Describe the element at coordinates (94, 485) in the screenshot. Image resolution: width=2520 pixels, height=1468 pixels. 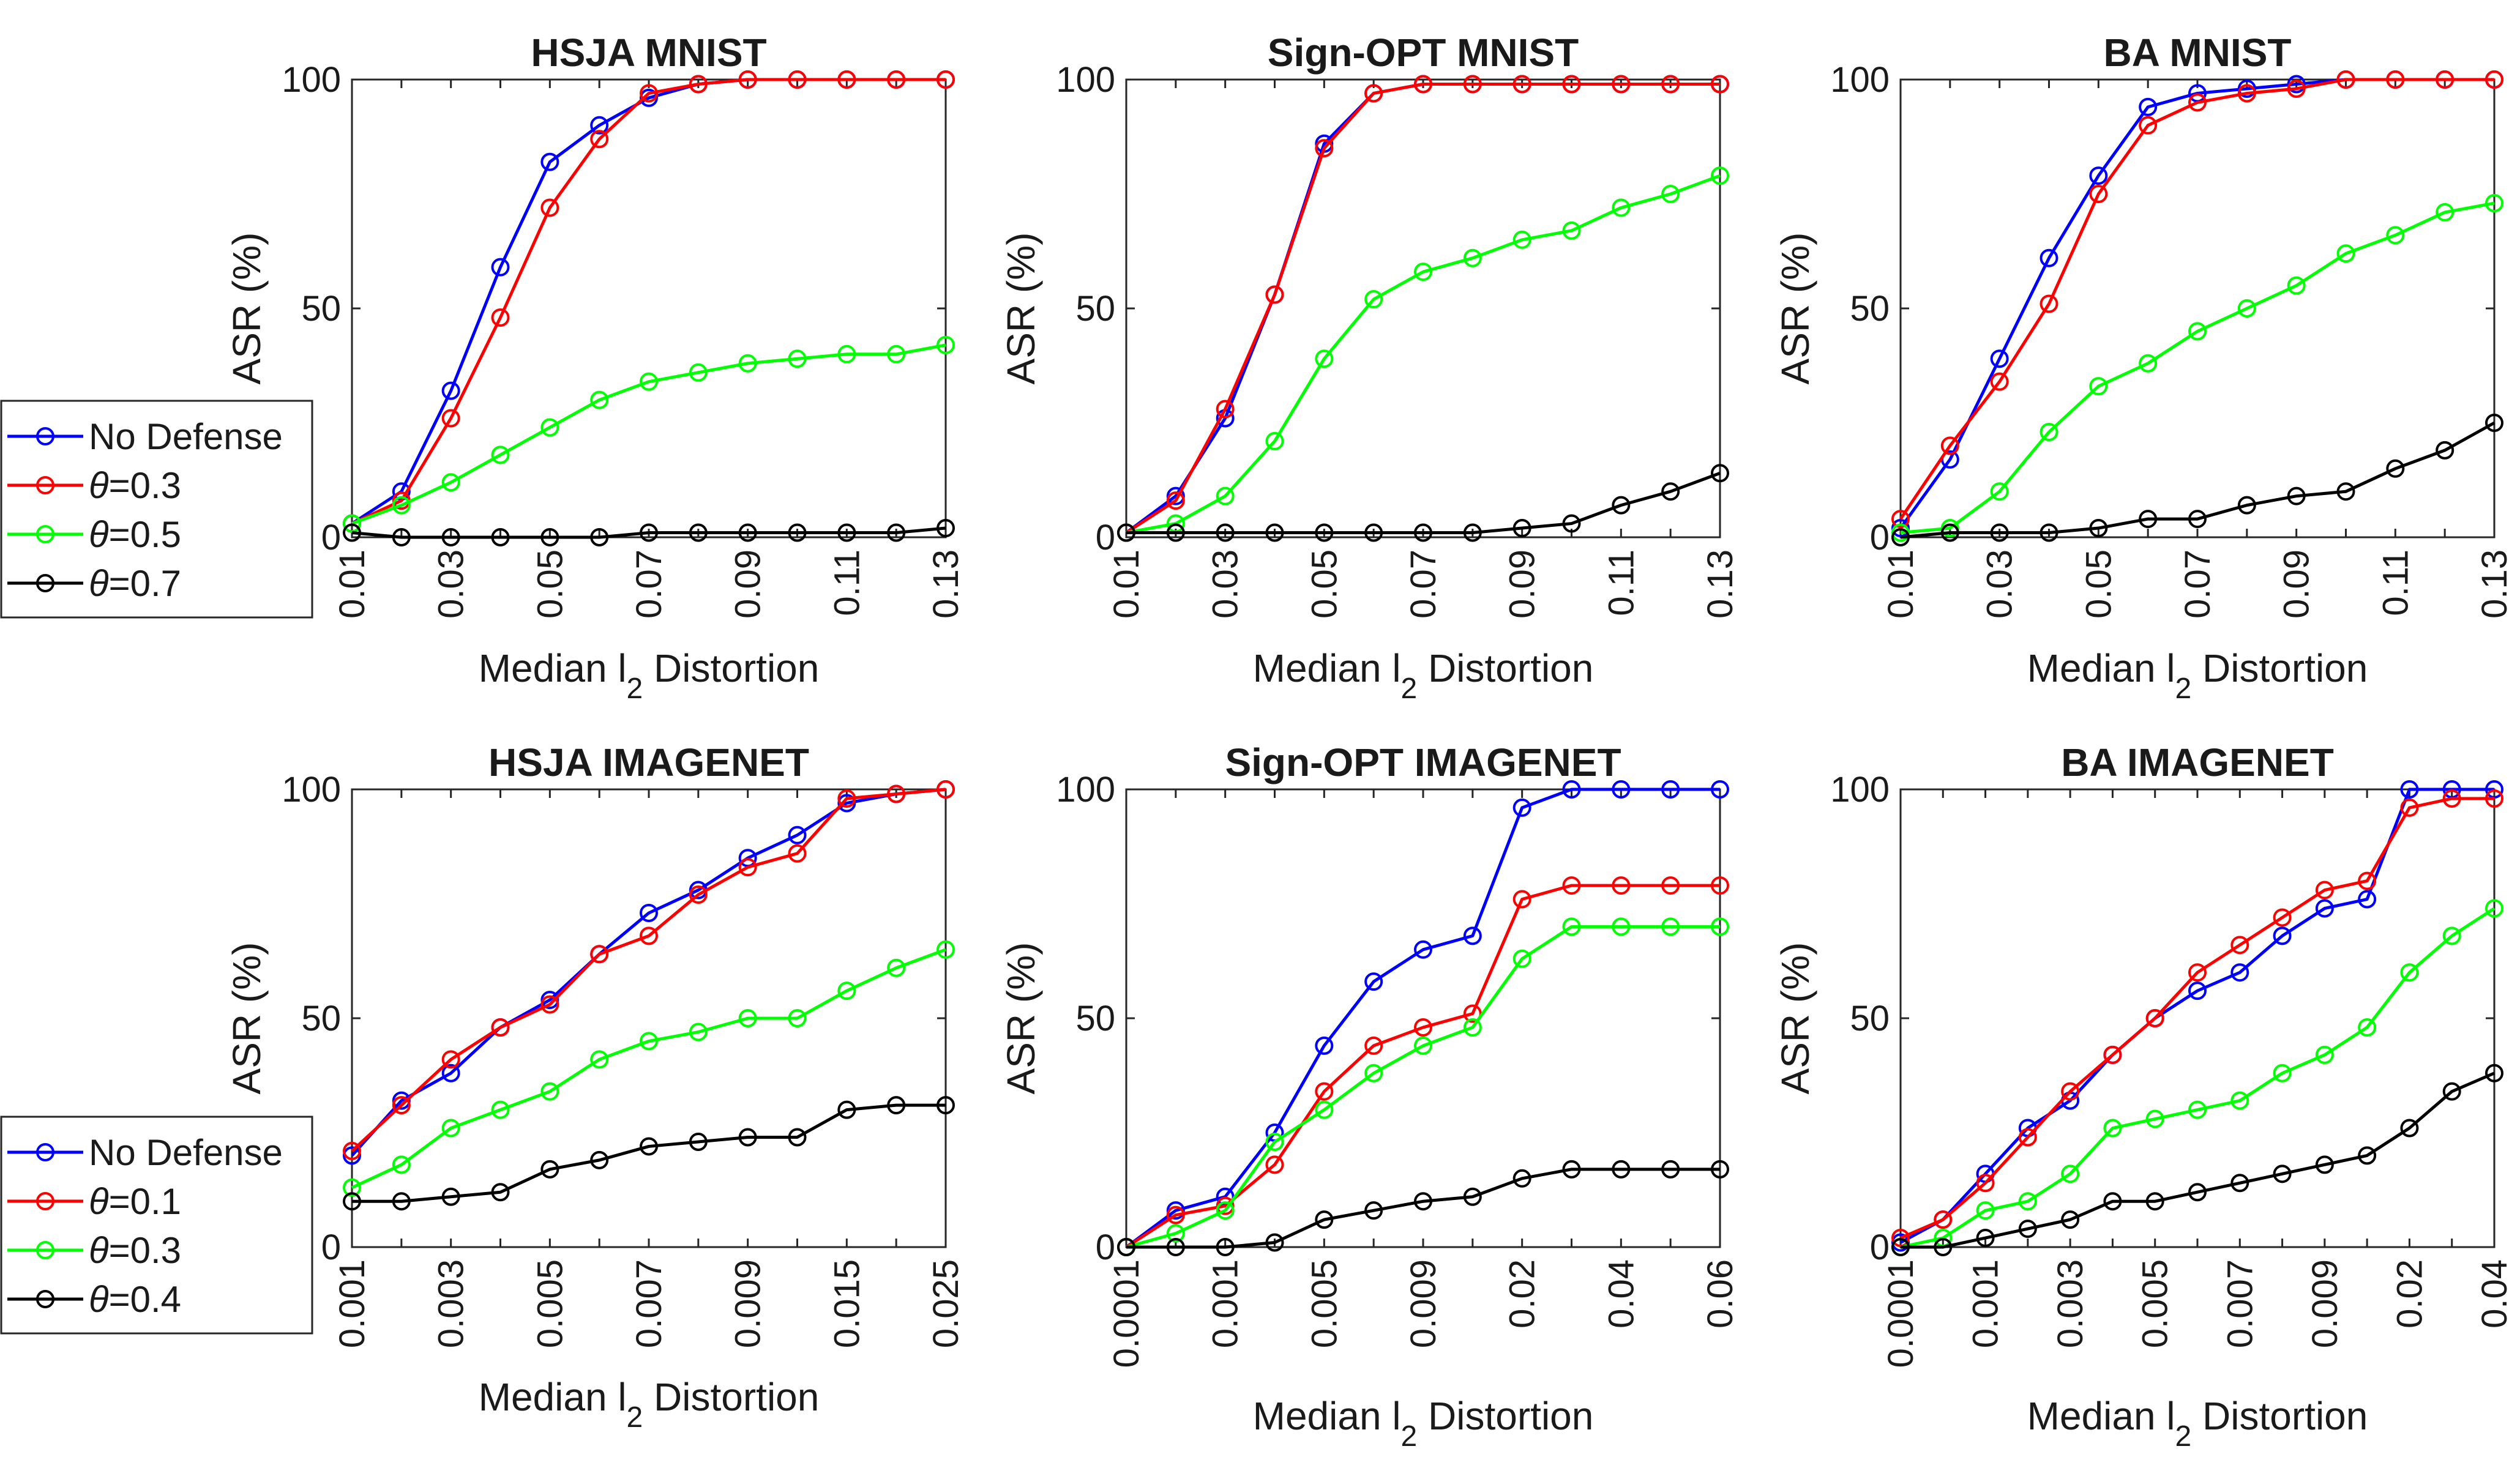
I see `legend-entry: θ=0.3` at that location.